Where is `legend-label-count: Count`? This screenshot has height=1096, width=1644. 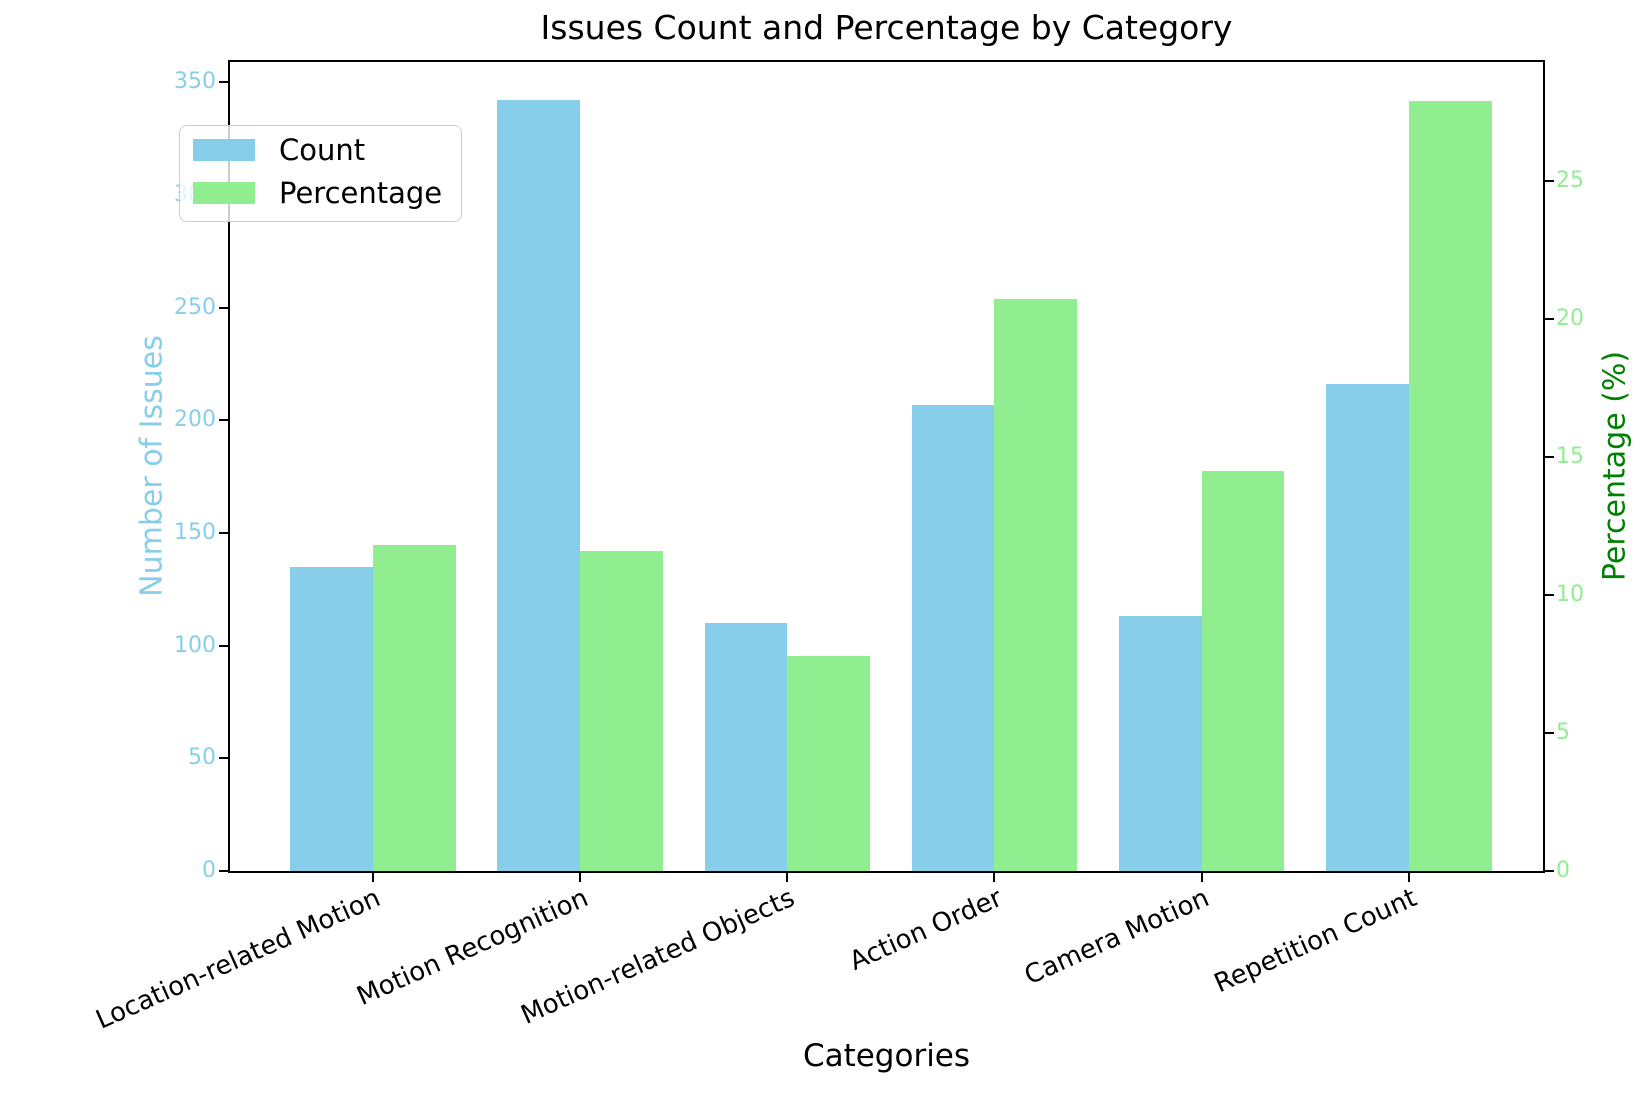 legend-label-count: Count is located at coordinates (322, 150).